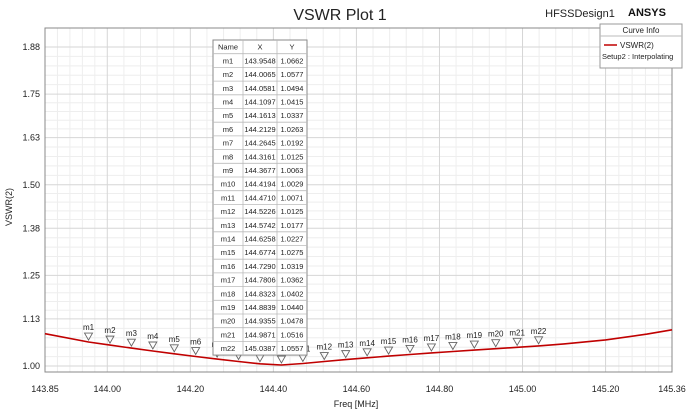  What do you see at coordinates (259, 280) in the screenshot?
I see `table-cell-x: 144.7806` at bounding box center [259, 280].